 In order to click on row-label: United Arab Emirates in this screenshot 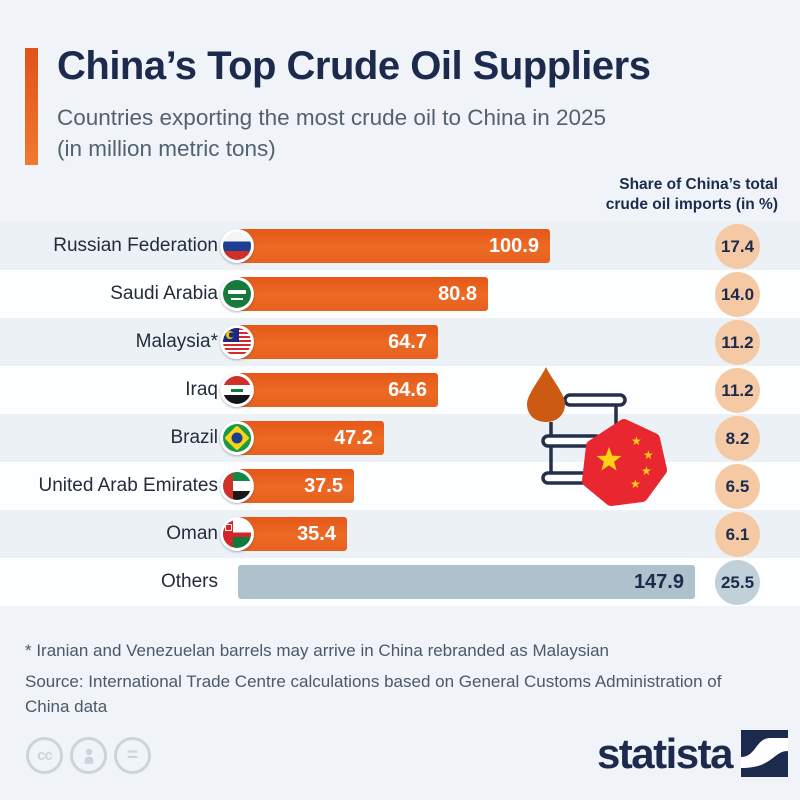, I will do `click(128, 485)`.